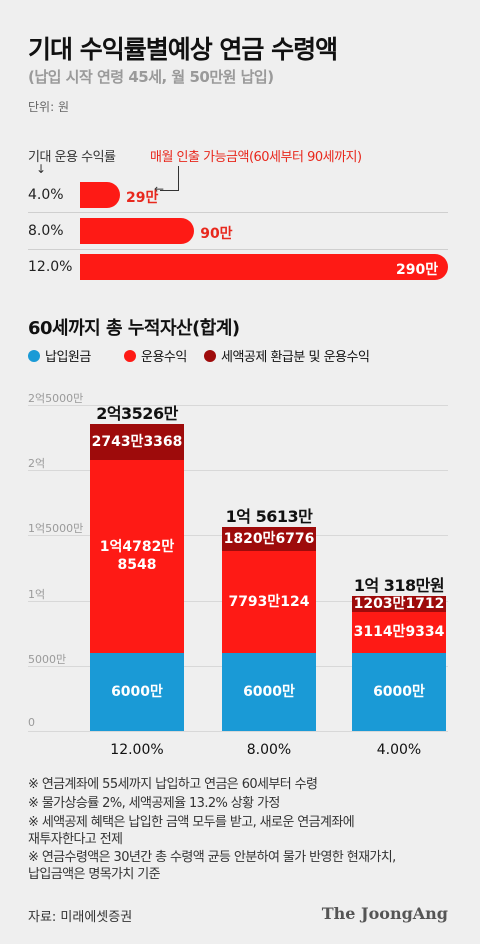  Describe the element at coordinates (48, 107) in the screenshot. I see `unit-label: 단위: 원` at that location.